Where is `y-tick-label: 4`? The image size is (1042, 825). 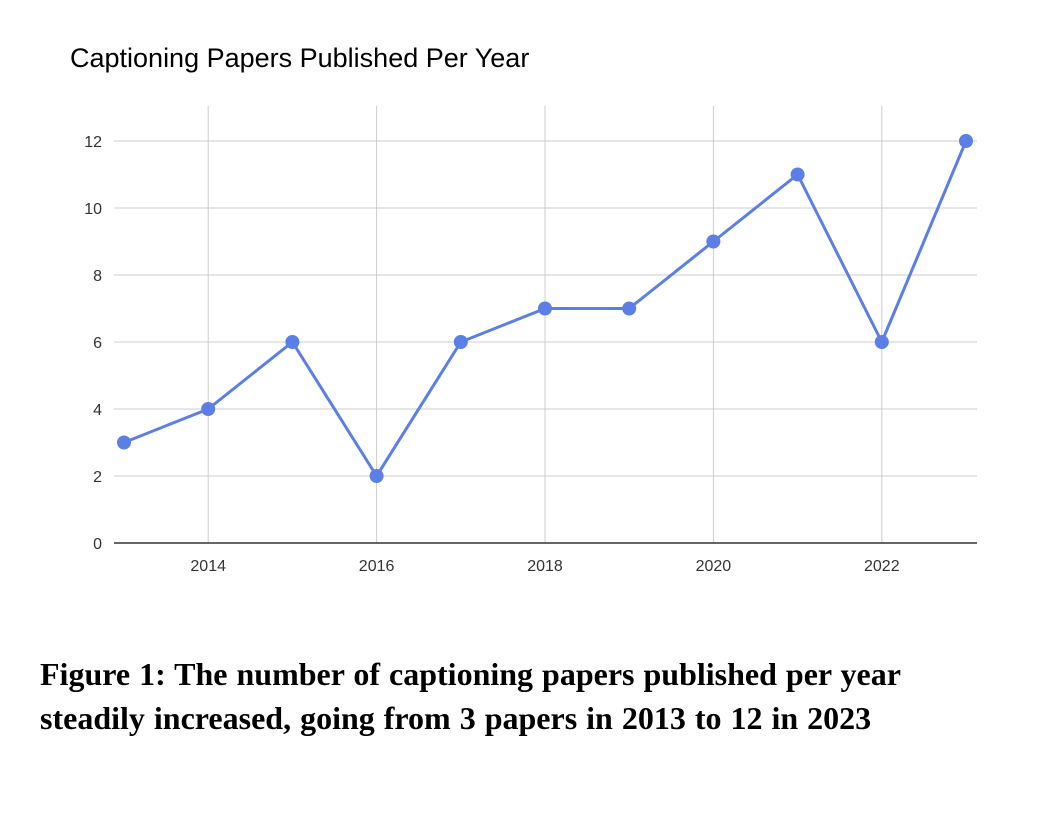
y-tick-label: 4 is located at coordinates (97, 410).